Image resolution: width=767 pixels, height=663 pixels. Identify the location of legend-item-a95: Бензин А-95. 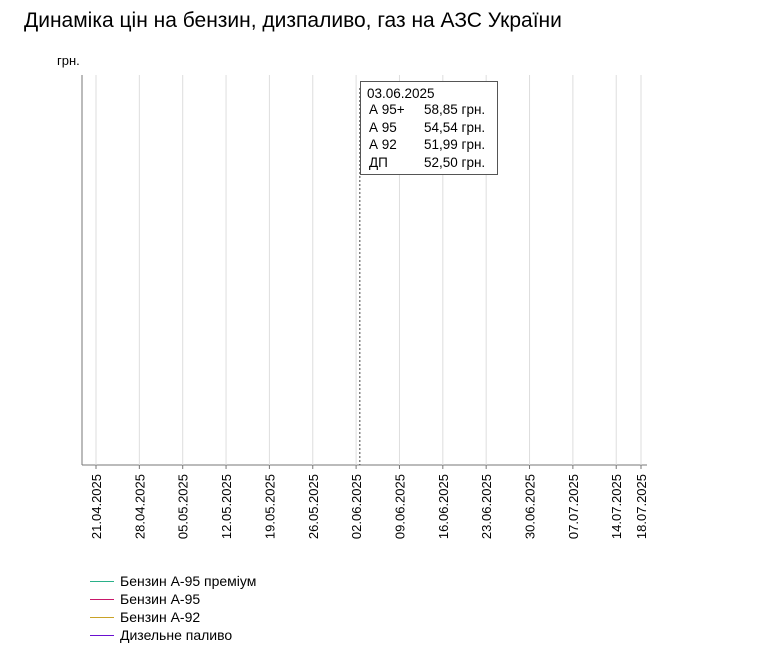
(173, 599).